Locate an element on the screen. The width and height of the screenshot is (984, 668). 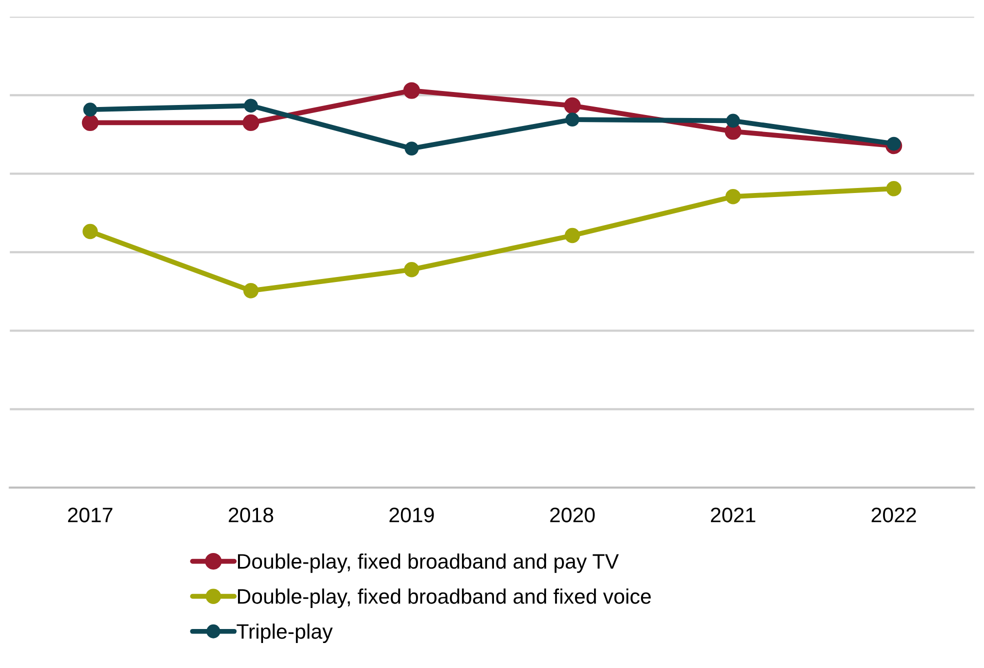
x-tick-label: 2021 is located at coordinates (733, 515).